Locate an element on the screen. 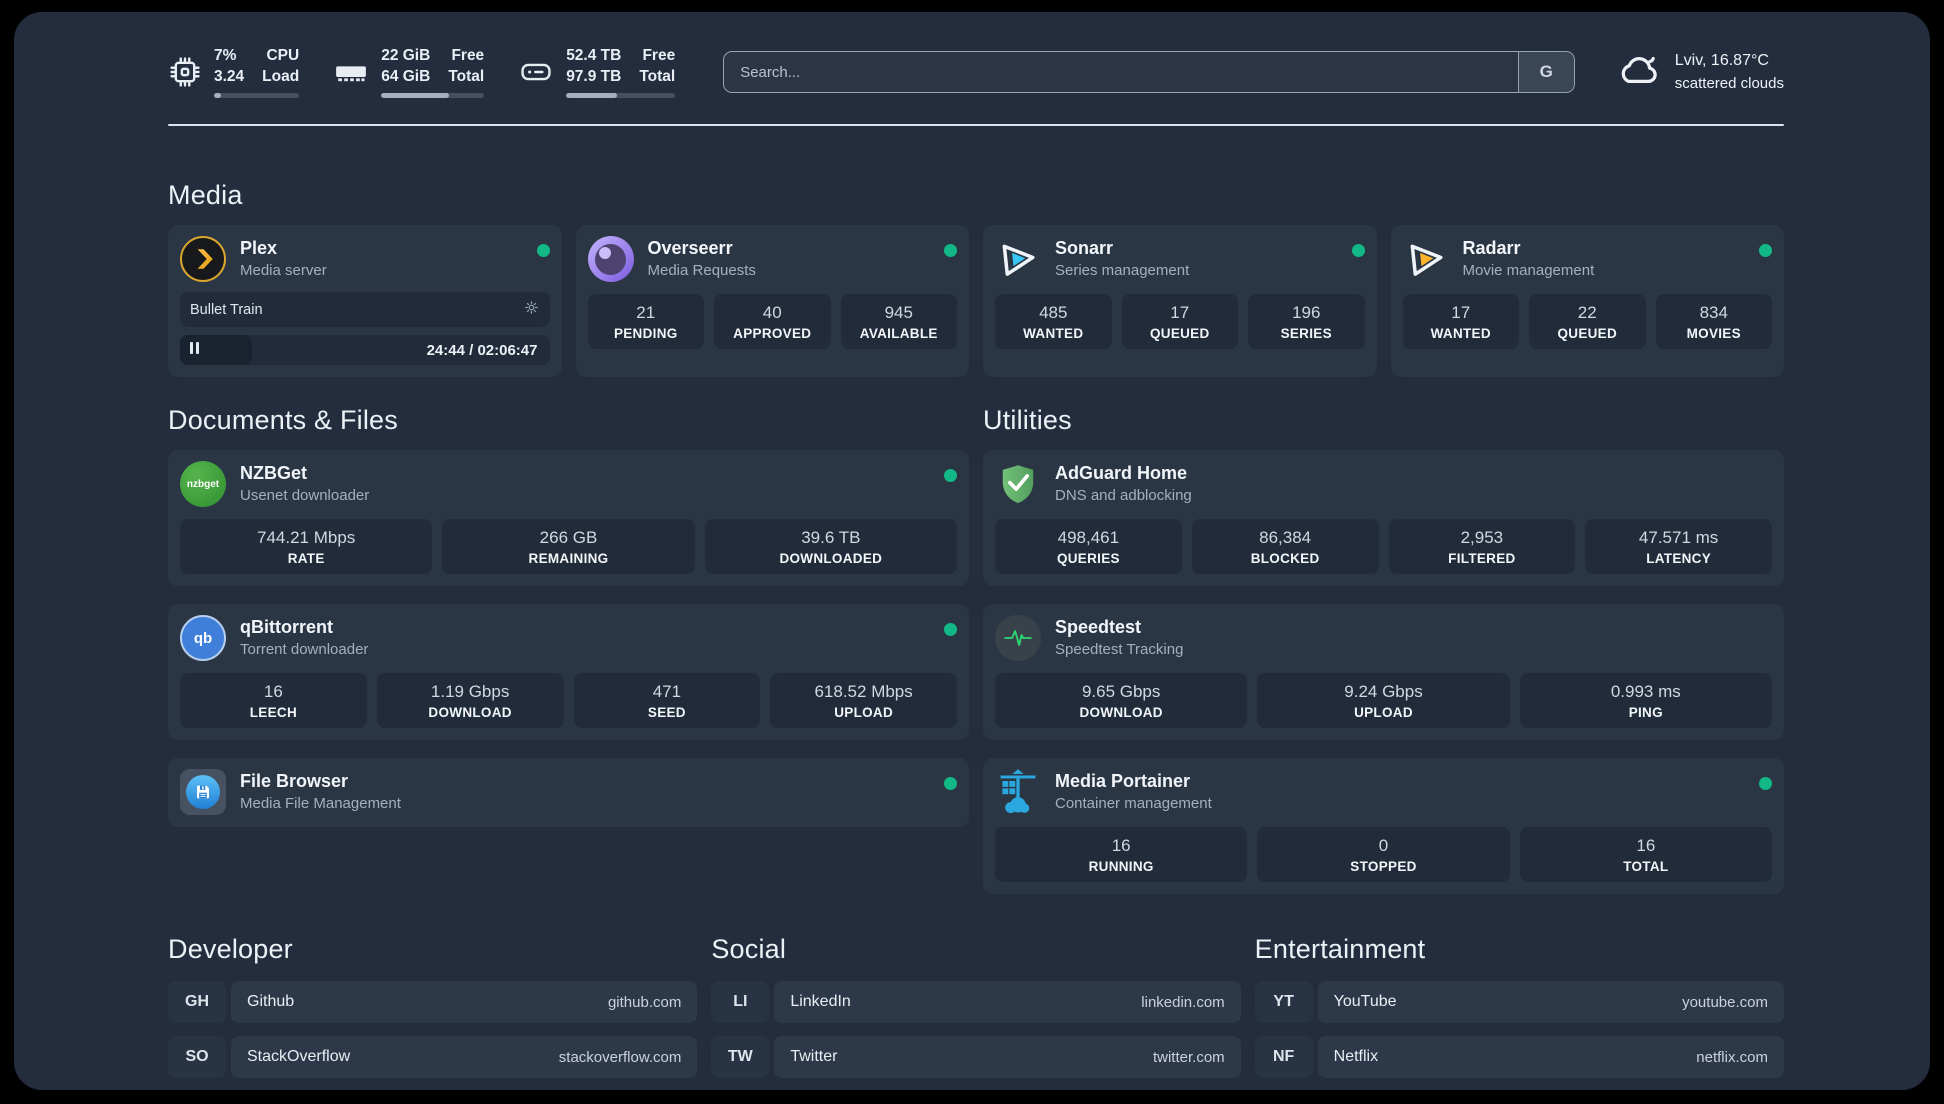 The height and width of the screenshot is (1104, 1944). stat-blocked: 86,384 BLOCKED is located at coordinates (1285, 546).